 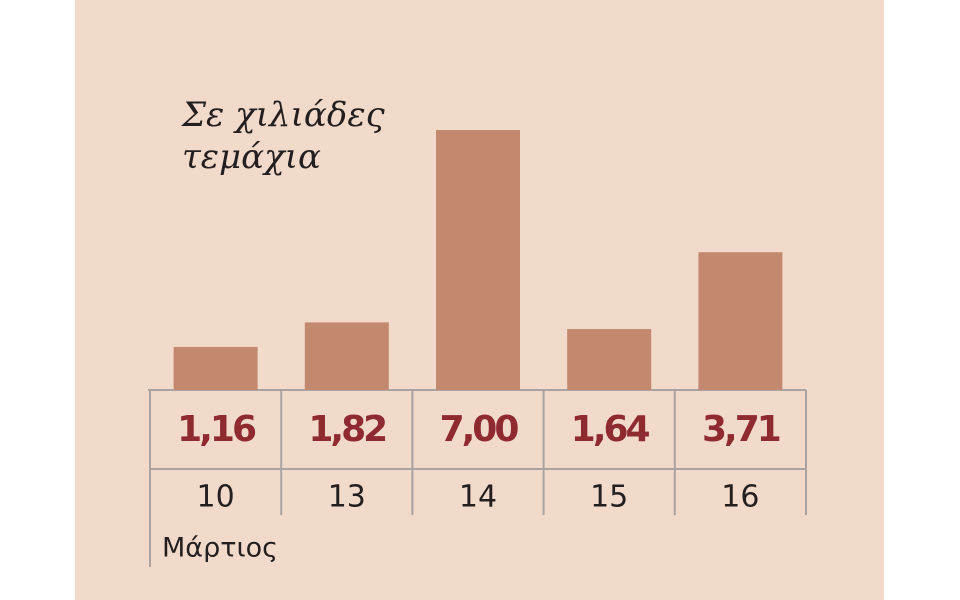 What do you see at coordinates (609, 497) in the screenshot?
I see `x-tick-label: 15` at bounding box center [609, 497].